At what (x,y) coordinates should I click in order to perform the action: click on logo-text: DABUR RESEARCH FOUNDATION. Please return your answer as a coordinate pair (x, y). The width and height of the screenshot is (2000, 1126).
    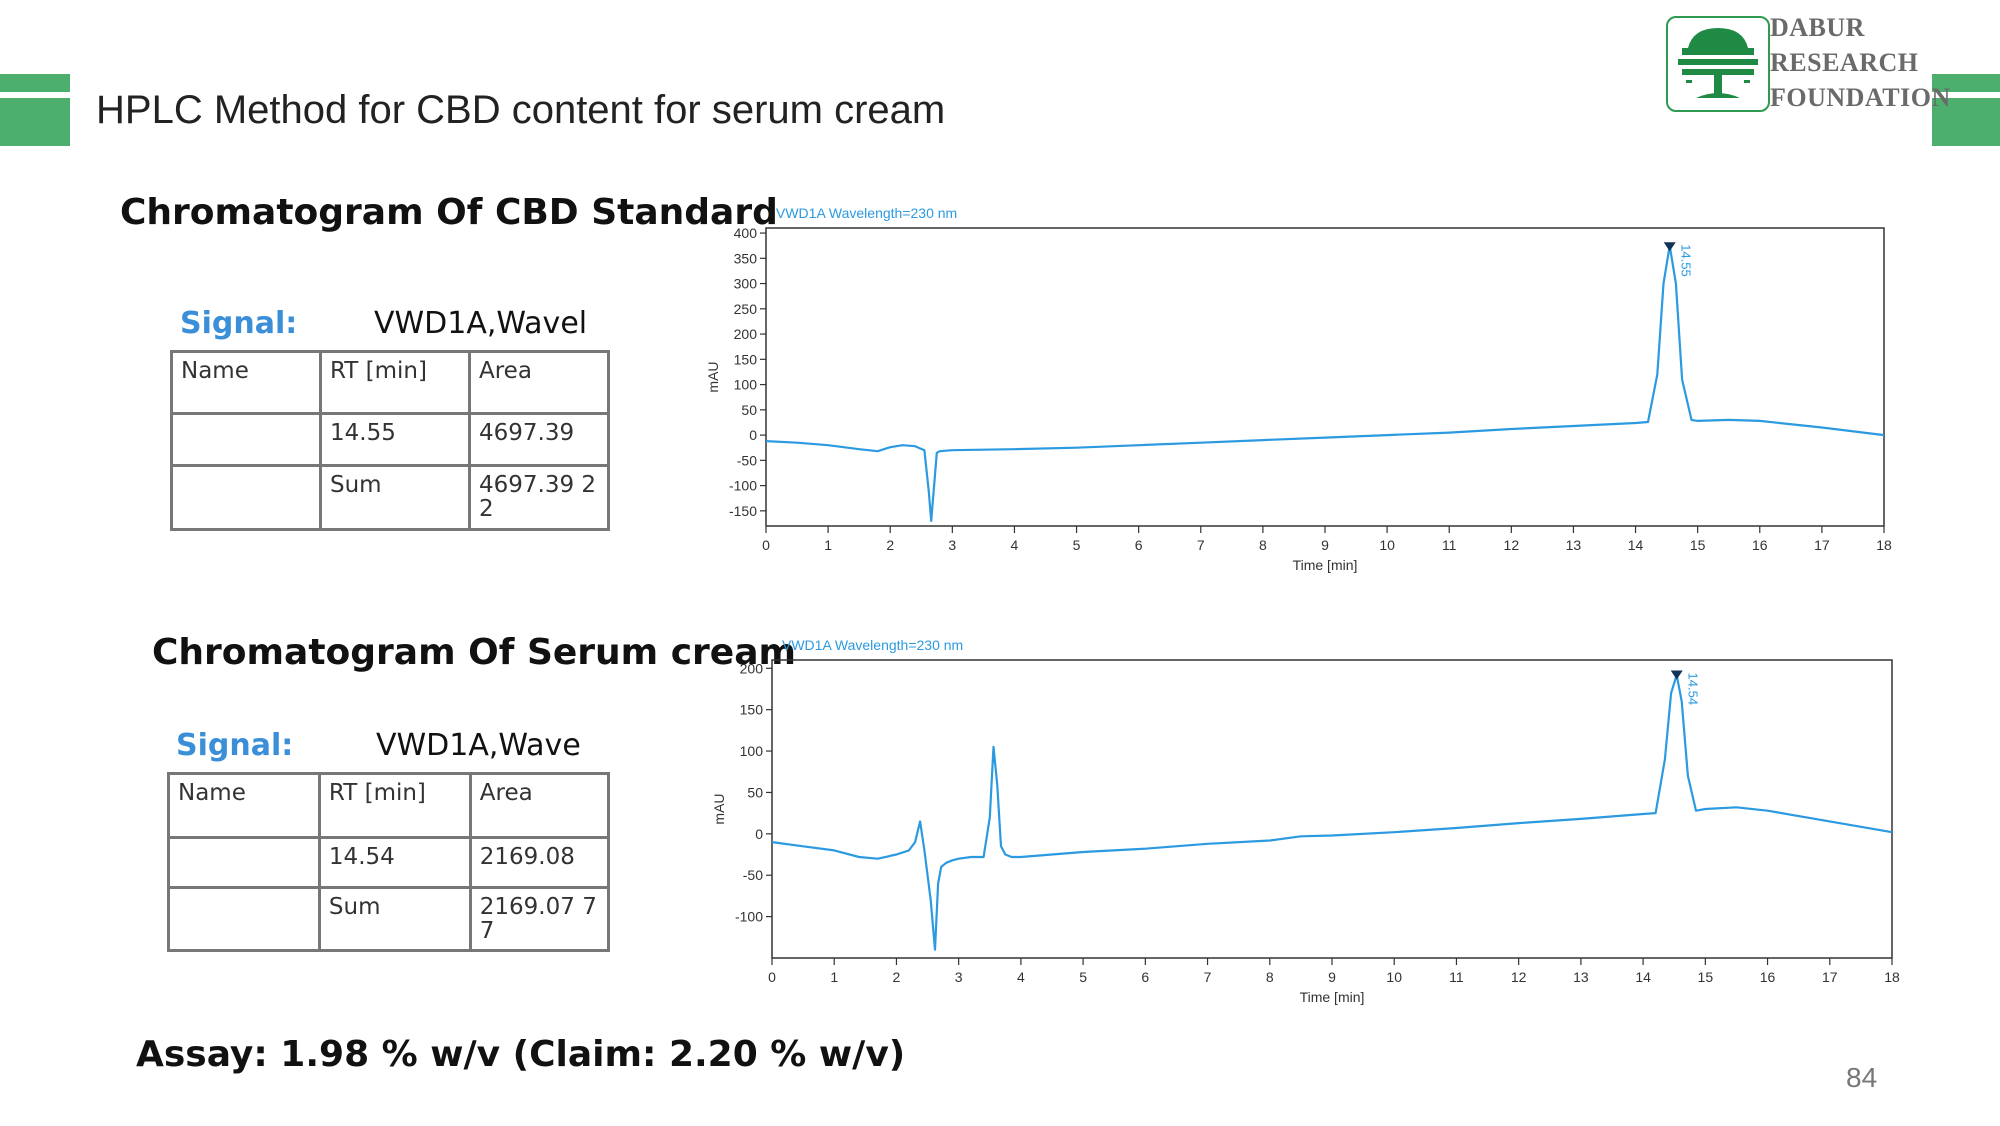
    Looking at the image, I should click on (1860, 62).